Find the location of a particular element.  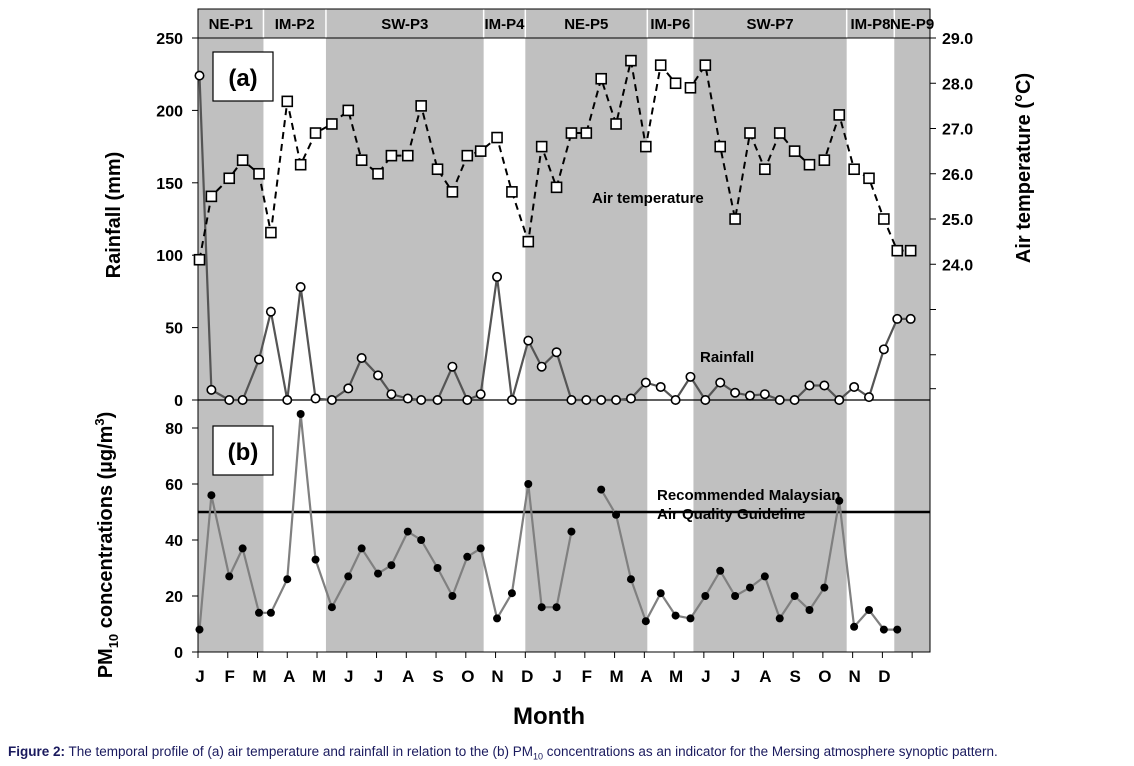

period-label: IM-P8 is located at coordinates (870, 24).